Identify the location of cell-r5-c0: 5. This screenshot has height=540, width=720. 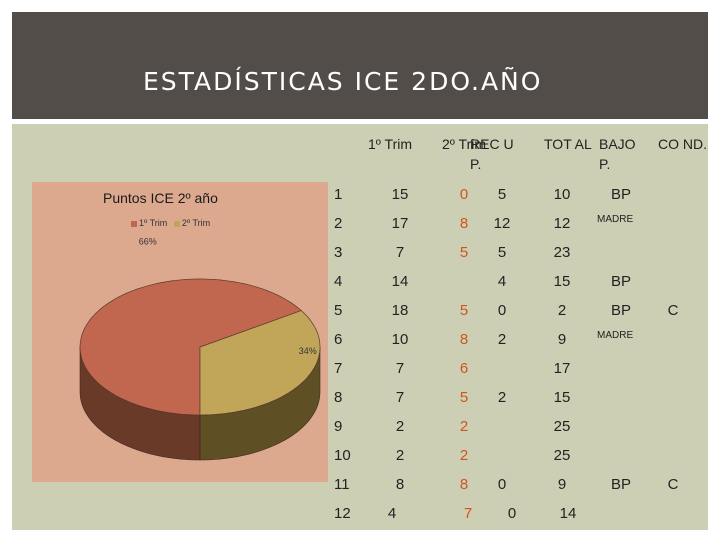
(338, 310).